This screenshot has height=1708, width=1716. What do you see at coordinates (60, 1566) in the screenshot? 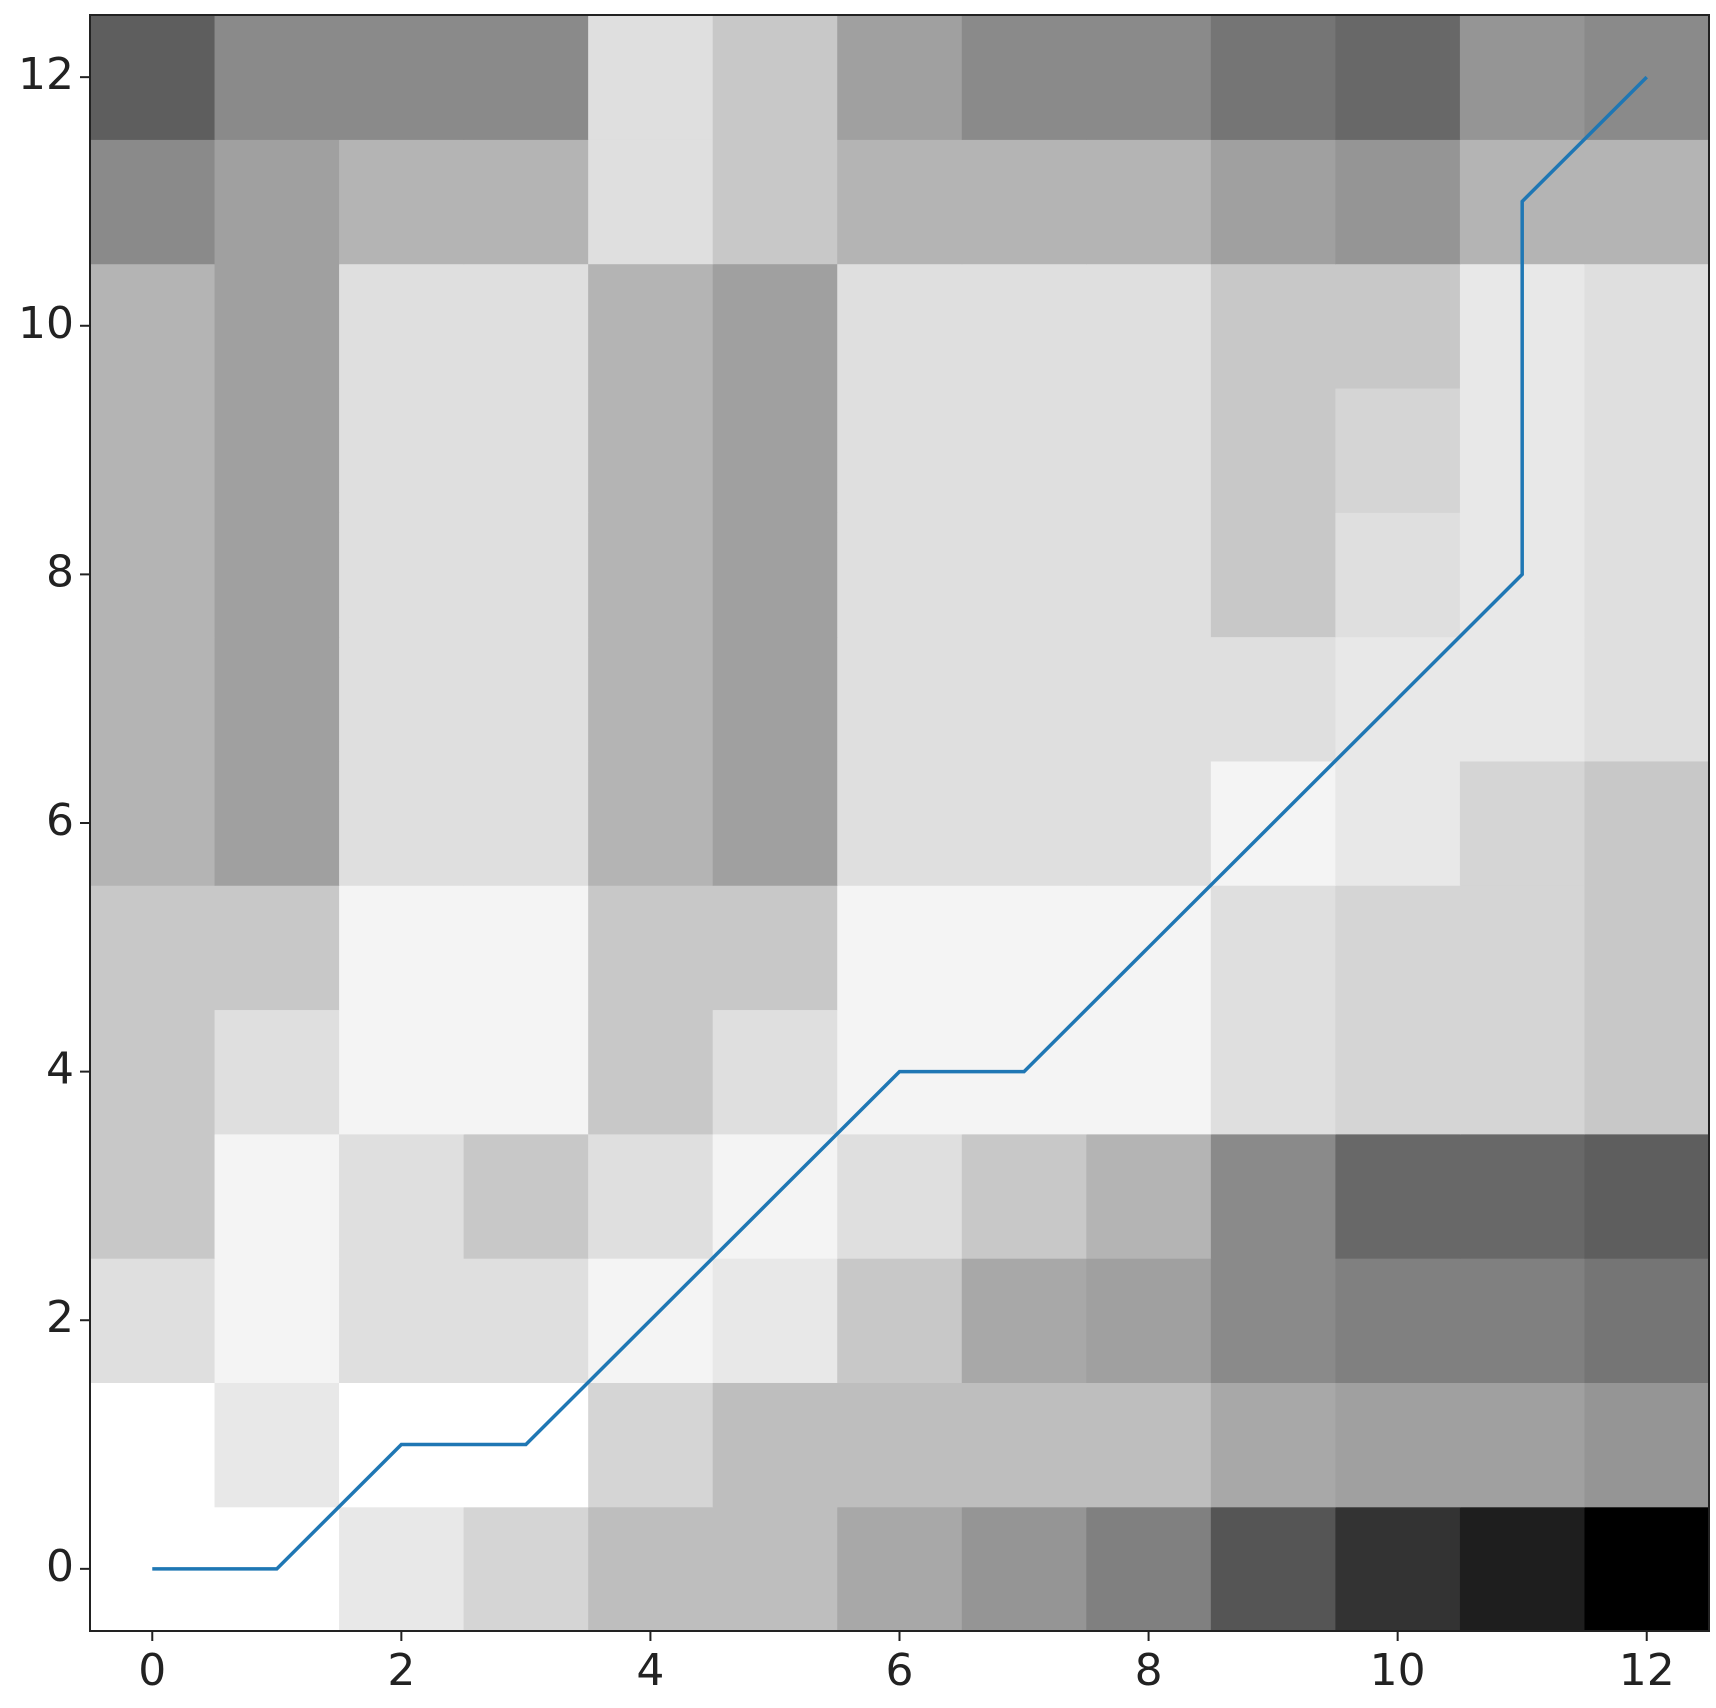
I see `y-tick-label: 0` at bounding box center [60, 1566].